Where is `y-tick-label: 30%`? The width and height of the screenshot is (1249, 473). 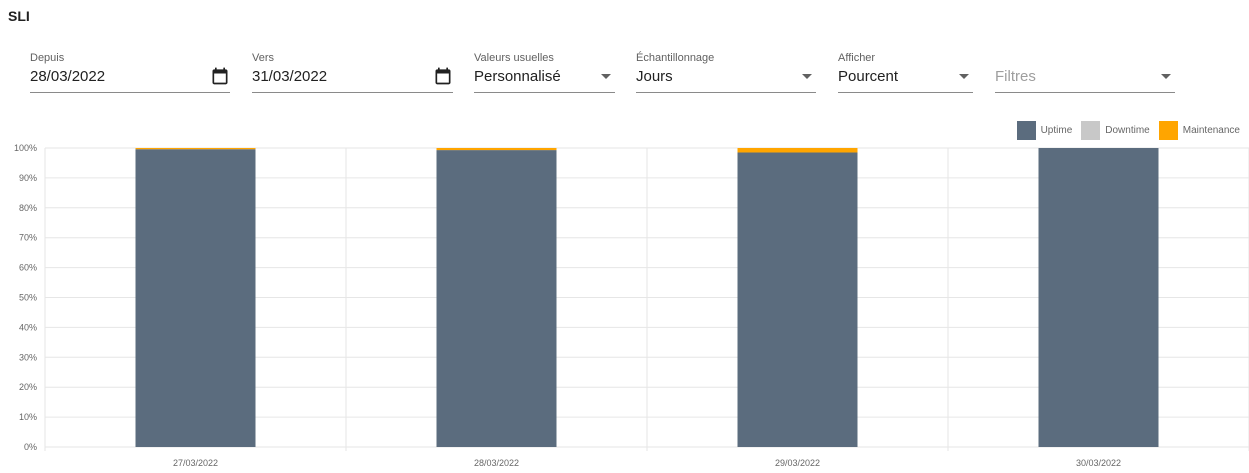 y-tick-label: 30% is located at coordinates (28, 357).